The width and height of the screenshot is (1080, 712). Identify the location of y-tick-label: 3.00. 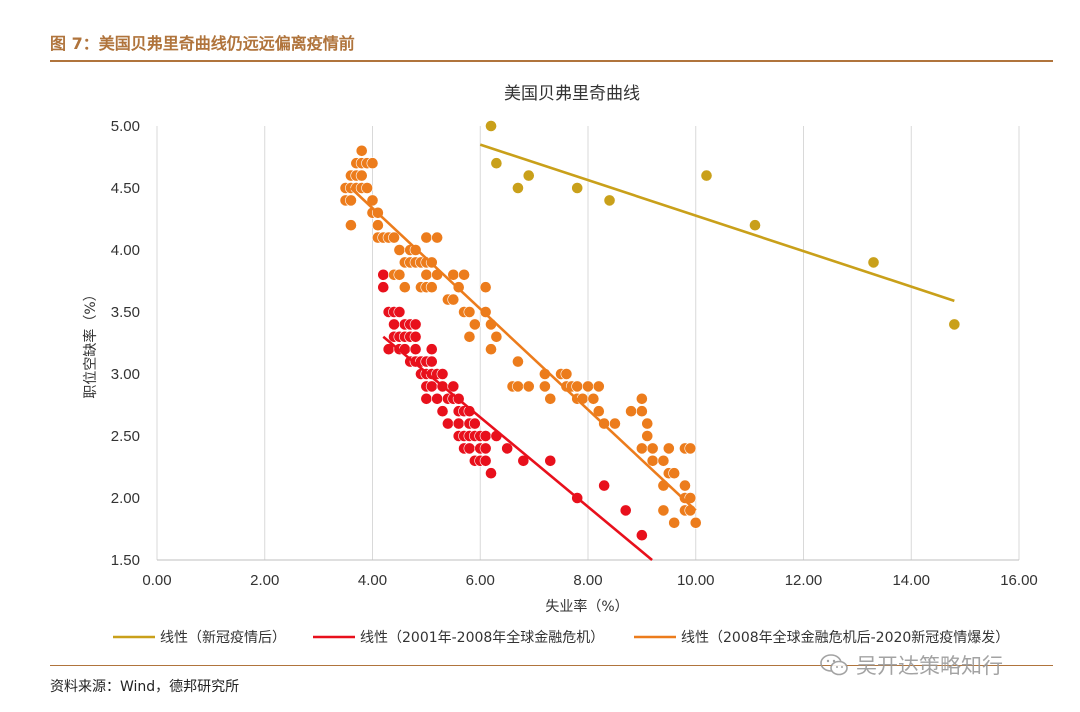
(125, 374).